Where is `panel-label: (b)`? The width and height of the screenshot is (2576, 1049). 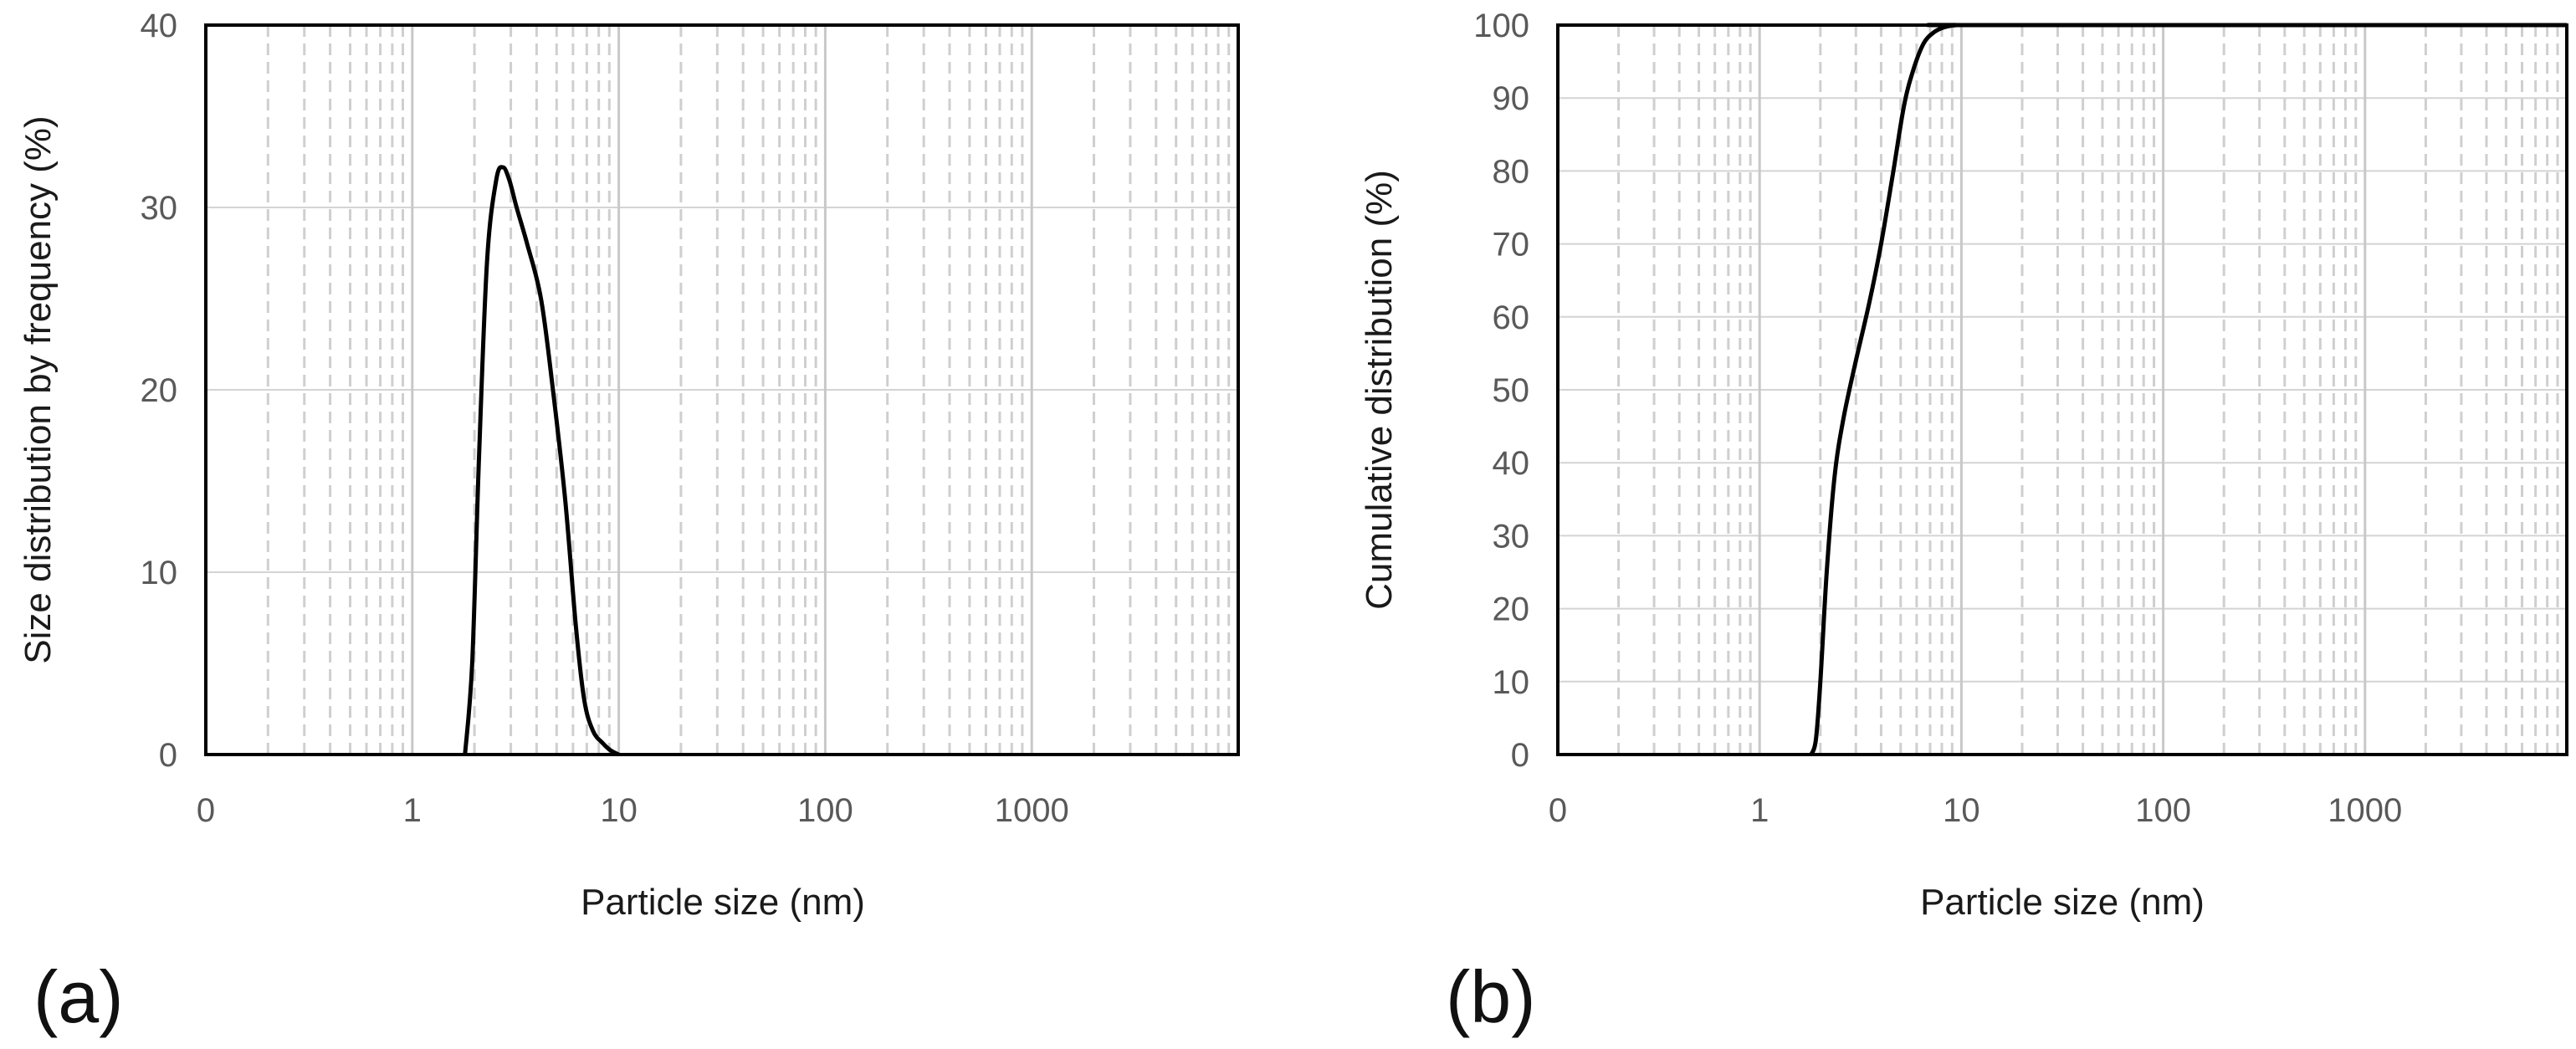 panel-label: (b) is located at coordinates (1491, 997).